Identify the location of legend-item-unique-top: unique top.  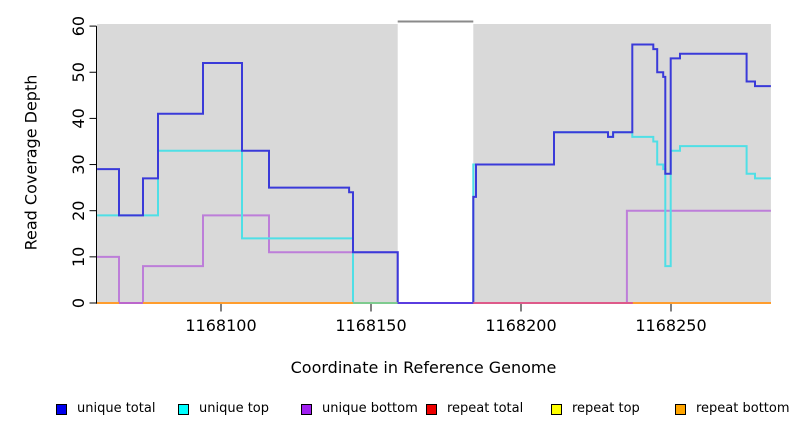
(223, 409).